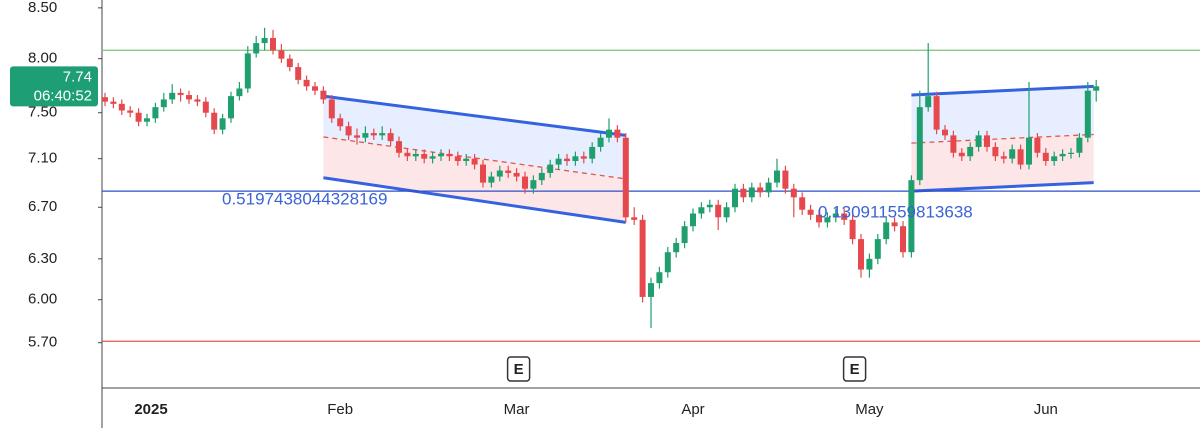  I want to click on y-tick-label: 6.30, so click(42, 258).